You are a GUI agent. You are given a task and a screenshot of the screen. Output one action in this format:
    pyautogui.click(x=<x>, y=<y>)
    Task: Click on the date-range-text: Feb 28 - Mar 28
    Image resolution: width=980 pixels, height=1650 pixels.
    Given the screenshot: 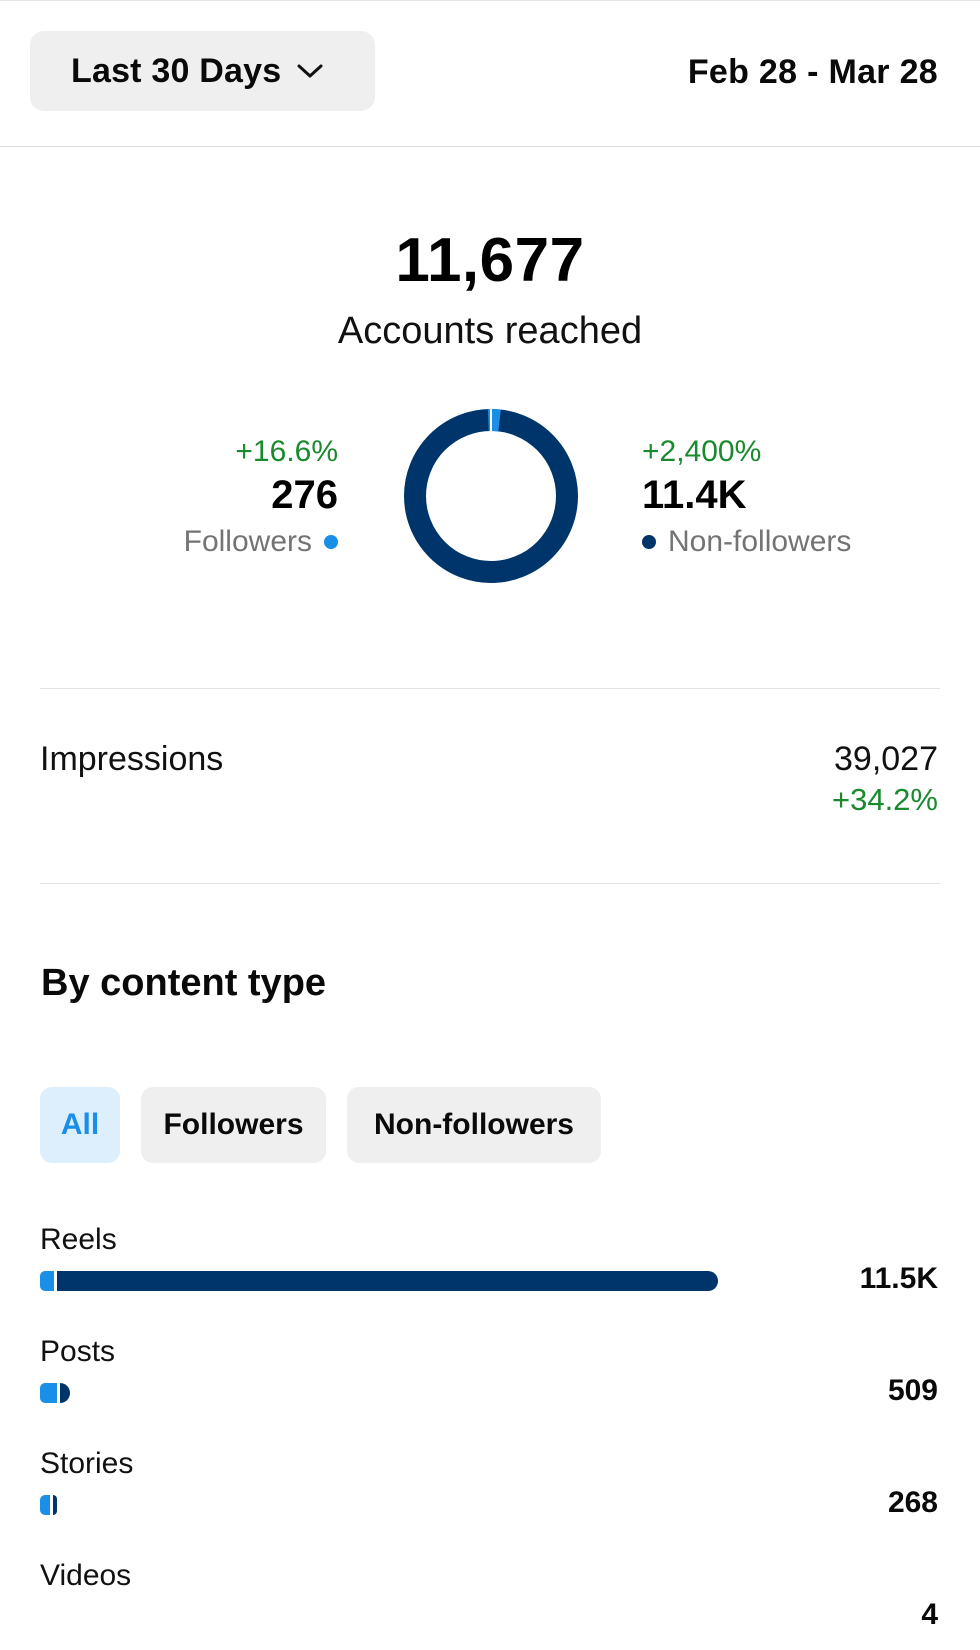 What is the action you would take?
    pyautogui.click(x=812, y=72)
    